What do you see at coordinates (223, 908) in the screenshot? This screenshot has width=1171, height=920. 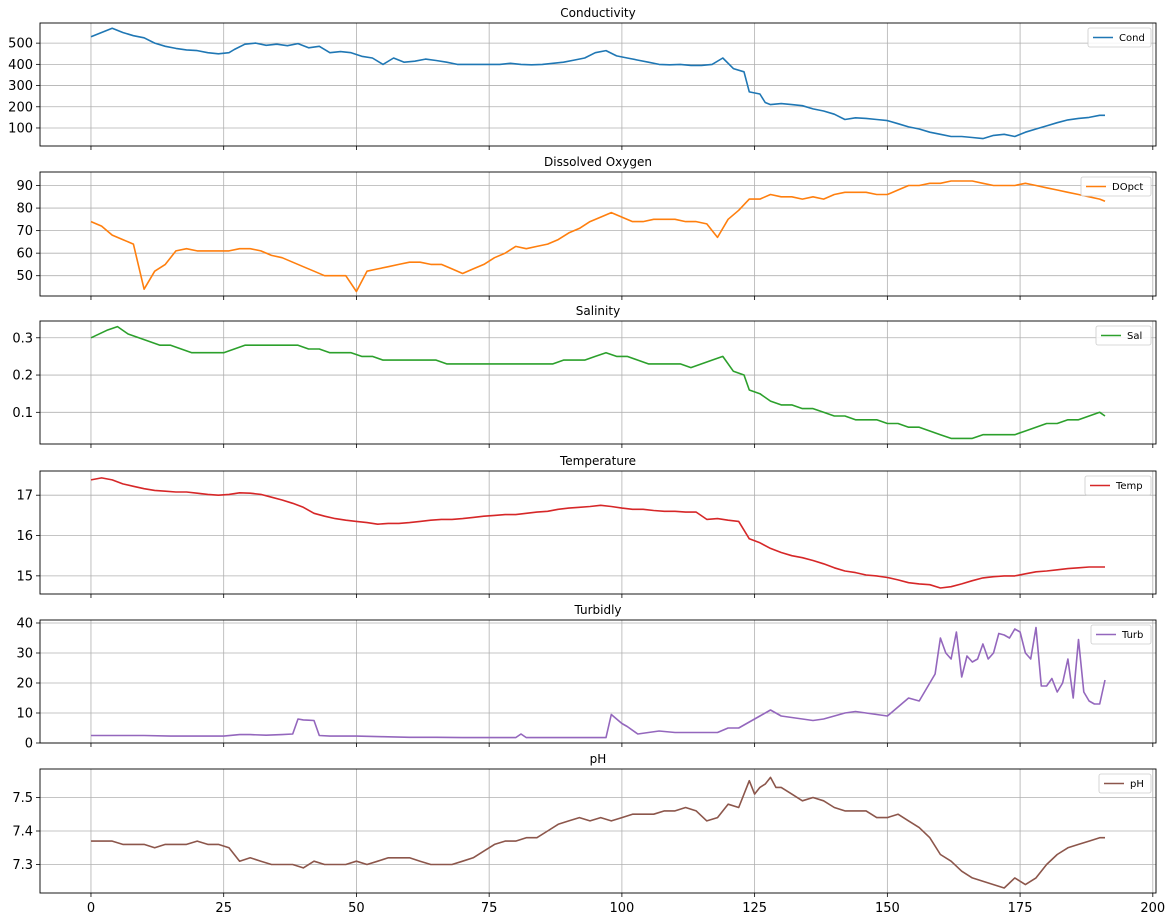 I see `x-tick-label: 25` at bounding box center [223, 908].